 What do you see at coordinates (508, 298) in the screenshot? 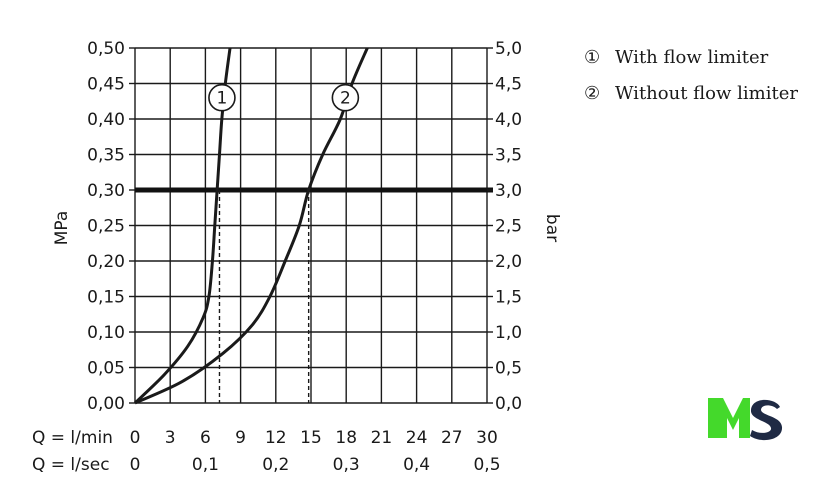
I see `y-tick-label-right: 1,5` at bounding box center [508, 298].